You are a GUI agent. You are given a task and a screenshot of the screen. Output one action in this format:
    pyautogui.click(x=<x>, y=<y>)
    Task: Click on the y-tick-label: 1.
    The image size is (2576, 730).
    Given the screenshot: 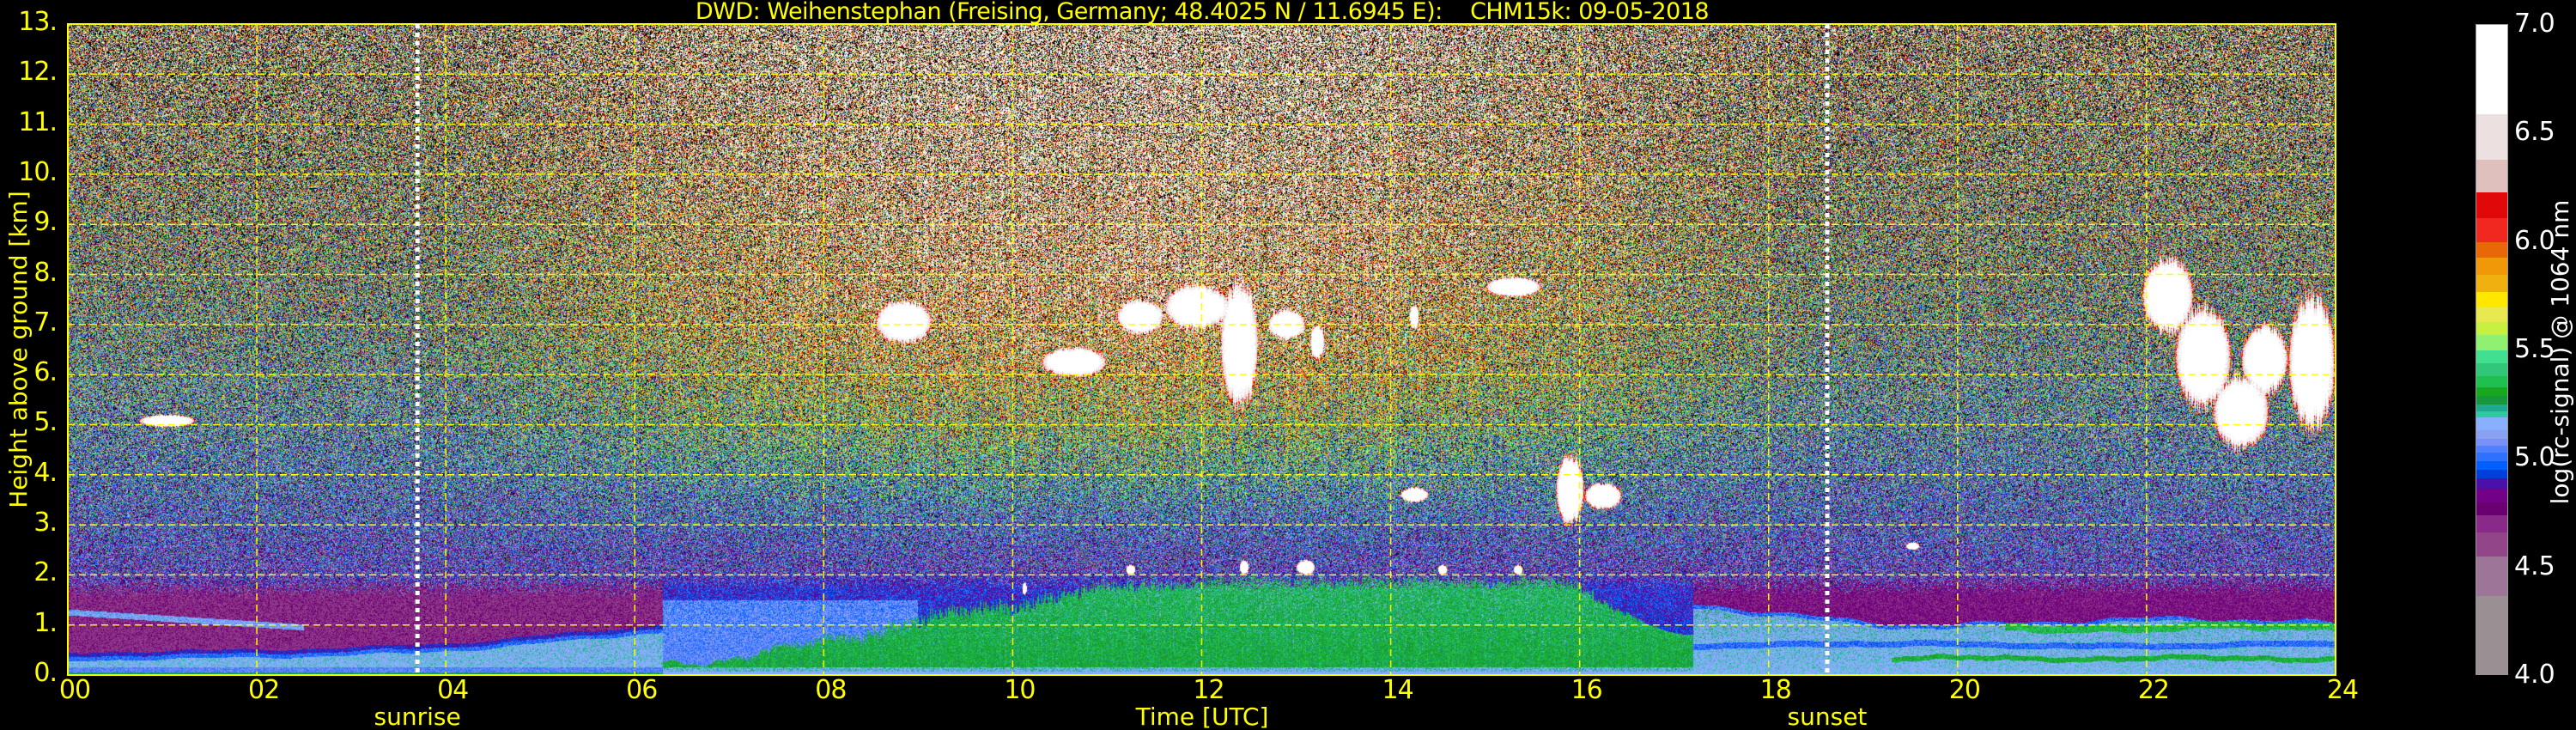 What is the action you would take?
    pyautogui.click(x=45, y=622)
    